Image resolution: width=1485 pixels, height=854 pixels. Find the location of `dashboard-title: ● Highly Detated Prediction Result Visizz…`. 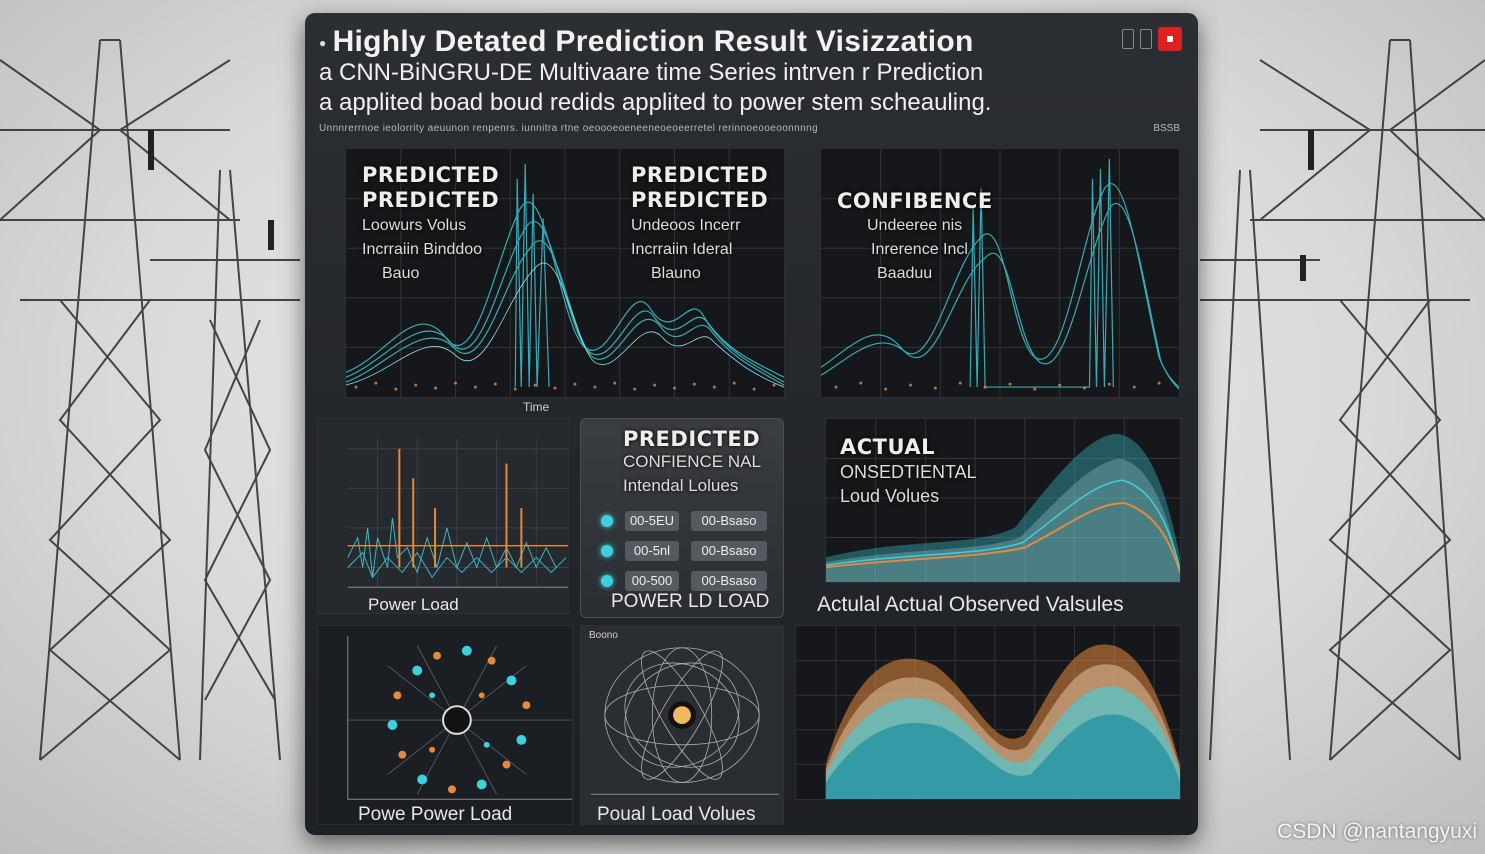

dashboard-title: ● Highly Detated Prediction Result Visizz… is located at coordinates (646, 42).